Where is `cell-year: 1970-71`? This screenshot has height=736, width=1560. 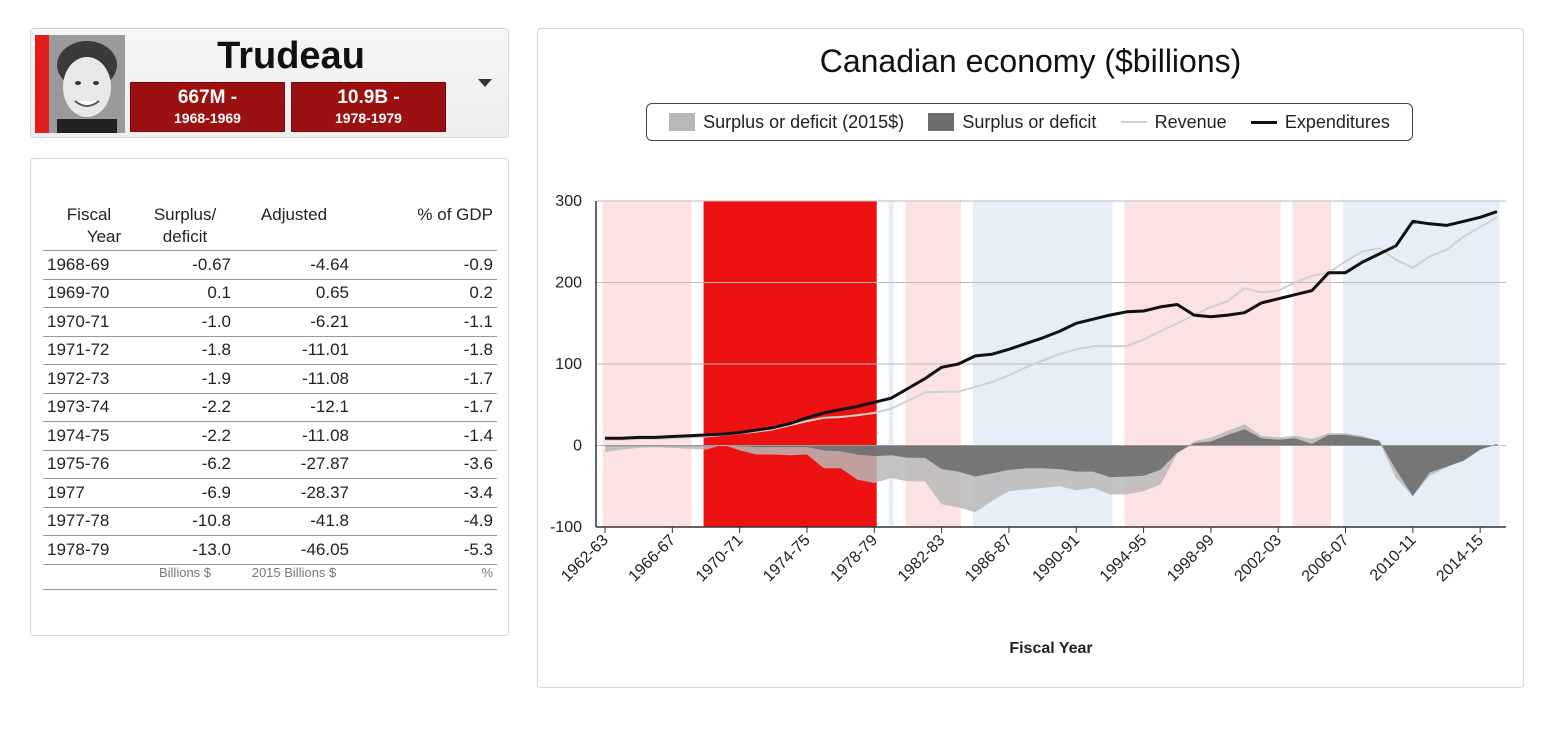 cell-year: 1970-71 is located at coordinates (89, 321).